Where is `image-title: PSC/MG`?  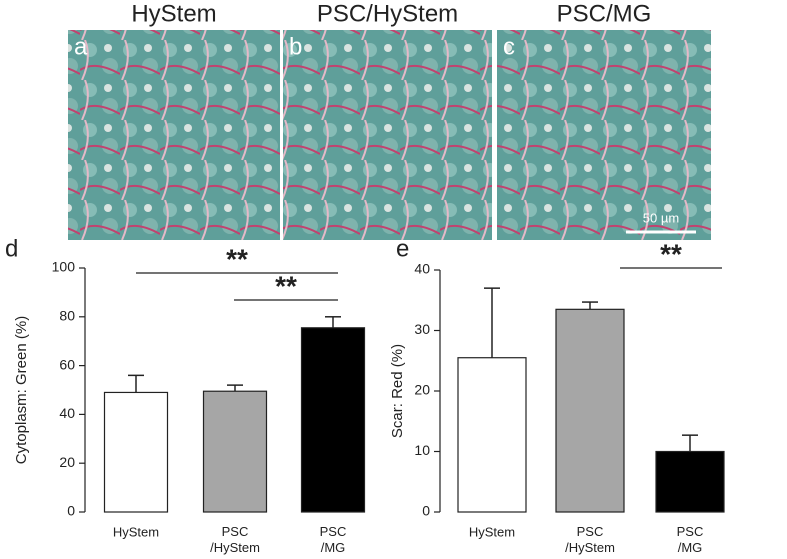 image-title: PSC/MG is located at coordinates (604, 13).